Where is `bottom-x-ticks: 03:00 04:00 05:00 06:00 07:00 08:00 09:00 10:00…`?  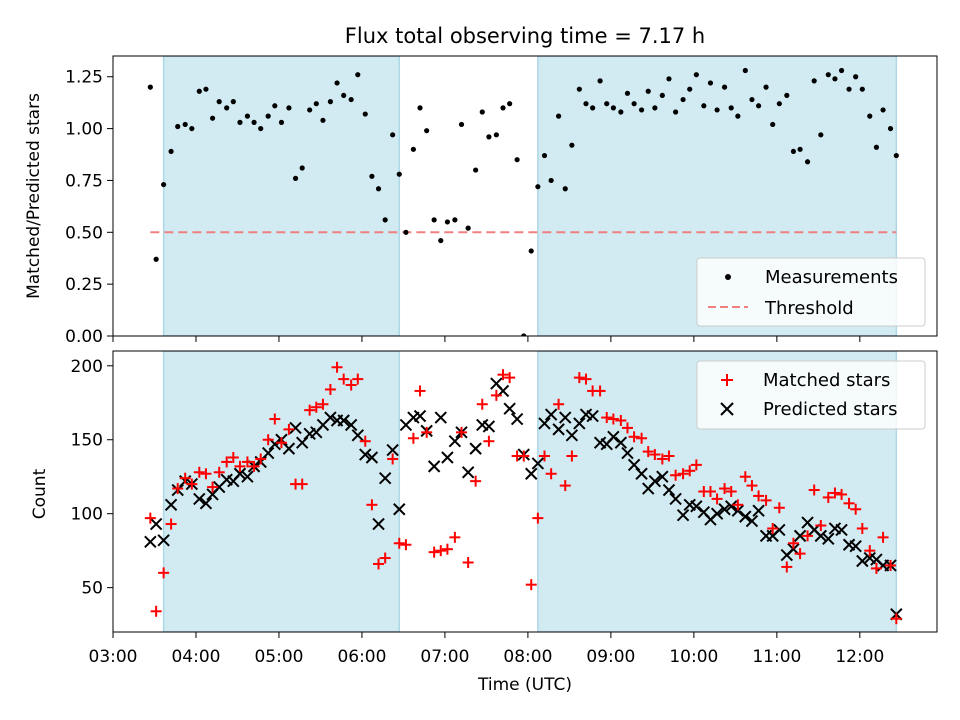 bottom-x-ticks: 03:00 04:00 05:00 06:00 07:00 08:00 09:00 10:00… is located at coordinates (486, 649).